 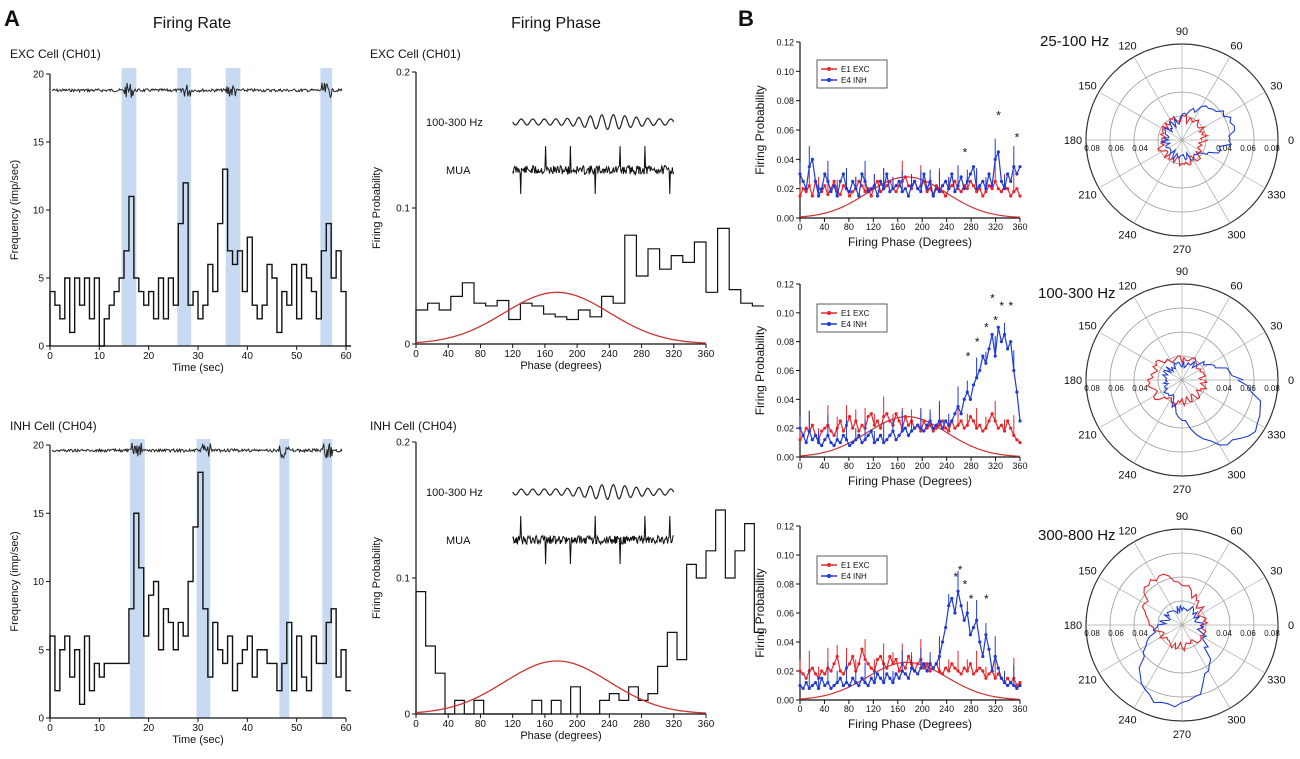 What do you see at coordinates (297, 356) in the screenshot?
I see `x-tick-label: 50` at bounding box center [297, 356].